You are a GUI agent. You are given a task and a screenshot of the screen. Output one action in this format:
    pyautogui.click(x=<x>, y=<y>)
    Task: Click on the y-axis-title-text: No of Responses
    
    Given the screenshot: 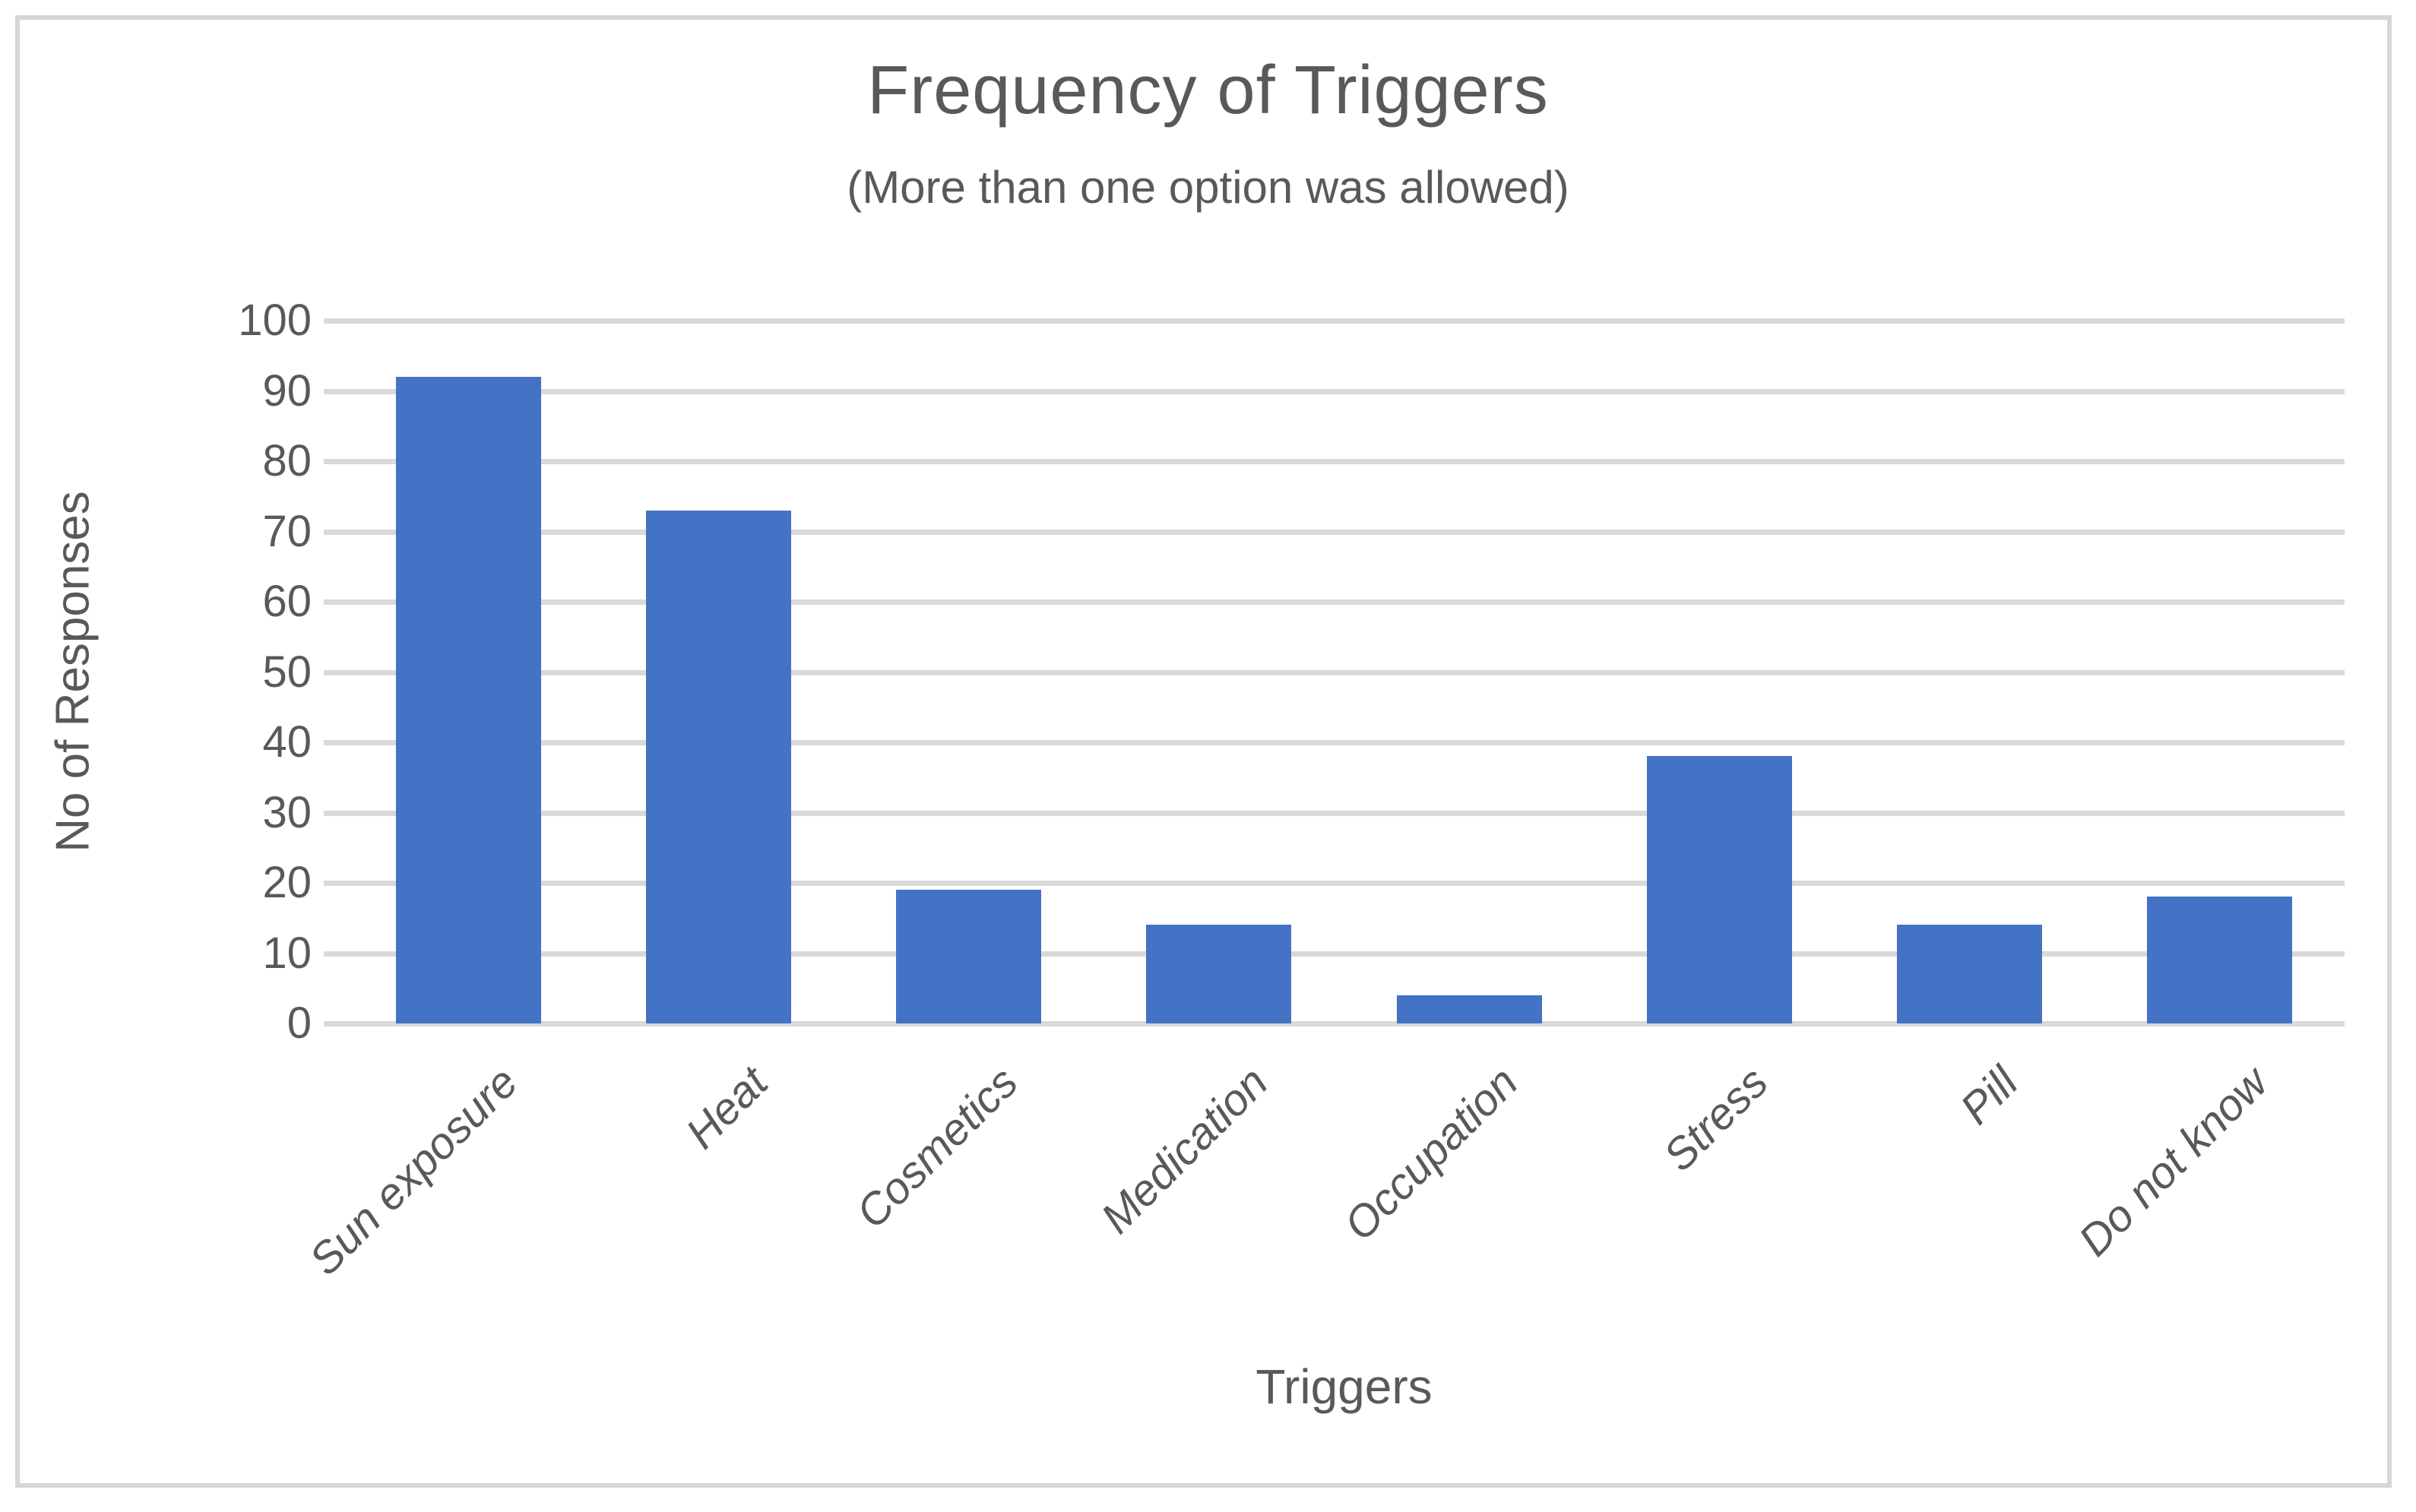 What is the action you would take?
    pyautogui.click(x=73, y=671)
    